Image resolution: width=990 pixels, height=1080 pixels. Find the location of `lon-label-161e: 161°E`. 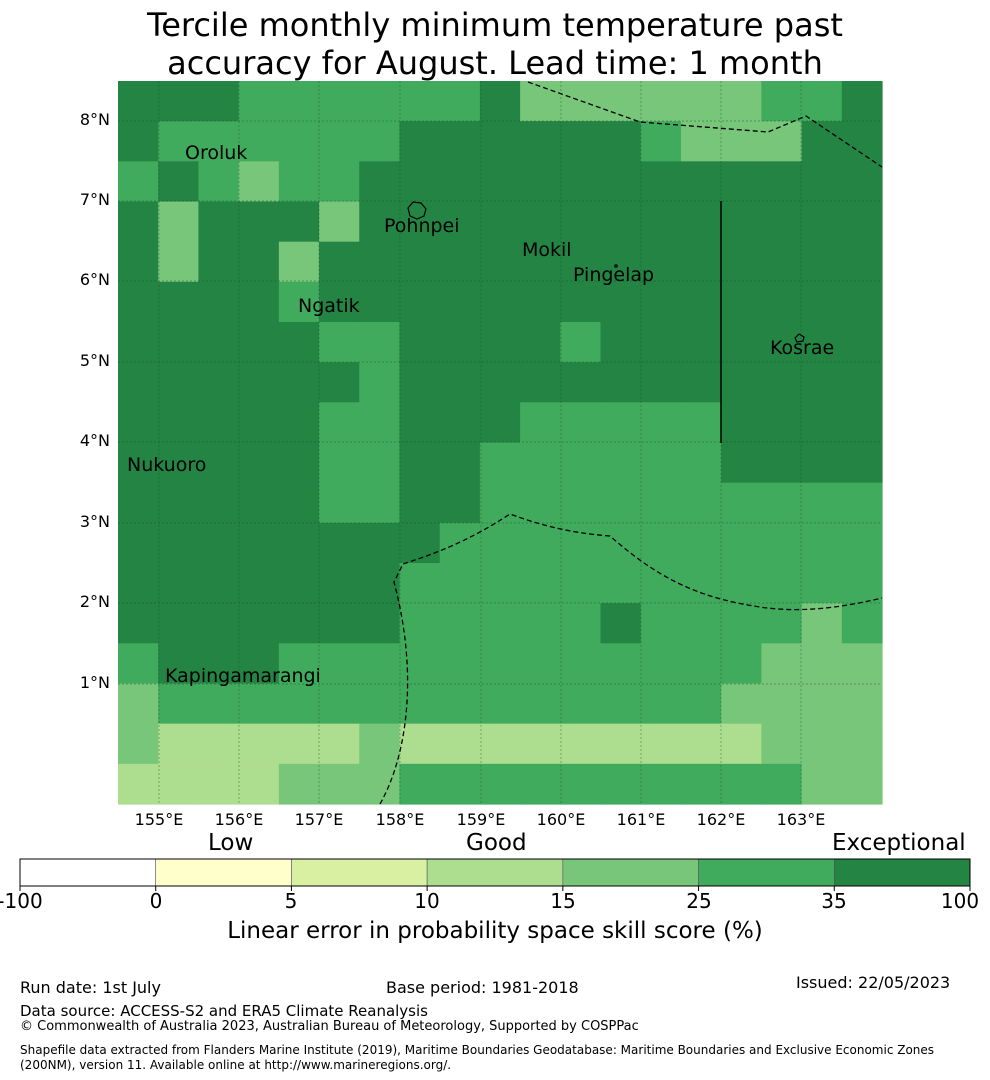

lon-label-161e: 161°E is located at coordinates (641, 819).